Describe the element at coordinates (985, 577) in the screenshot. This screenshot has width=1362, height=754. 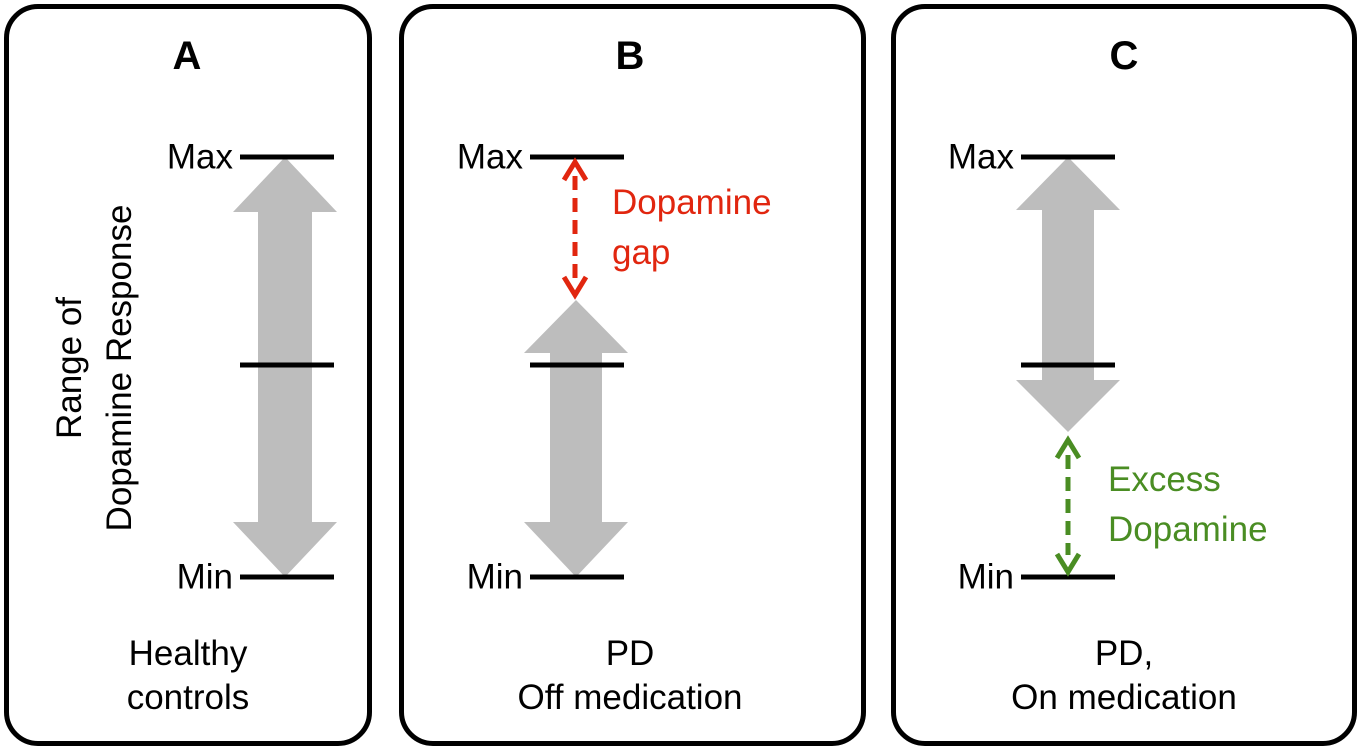
I see `min-label-c: Min` at that location.